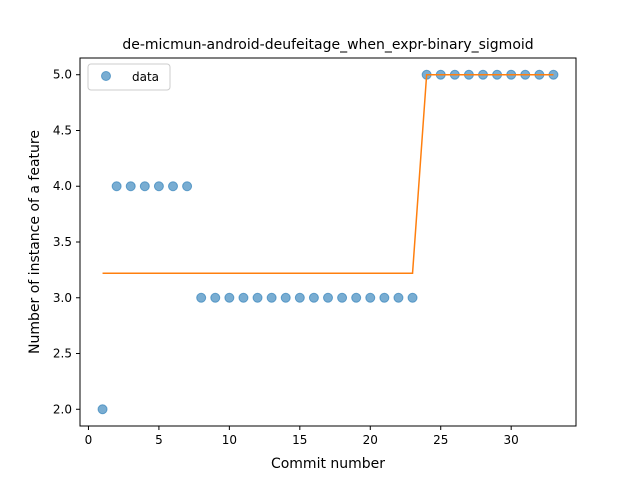  I want to click on legend: data, so click(129, 77).